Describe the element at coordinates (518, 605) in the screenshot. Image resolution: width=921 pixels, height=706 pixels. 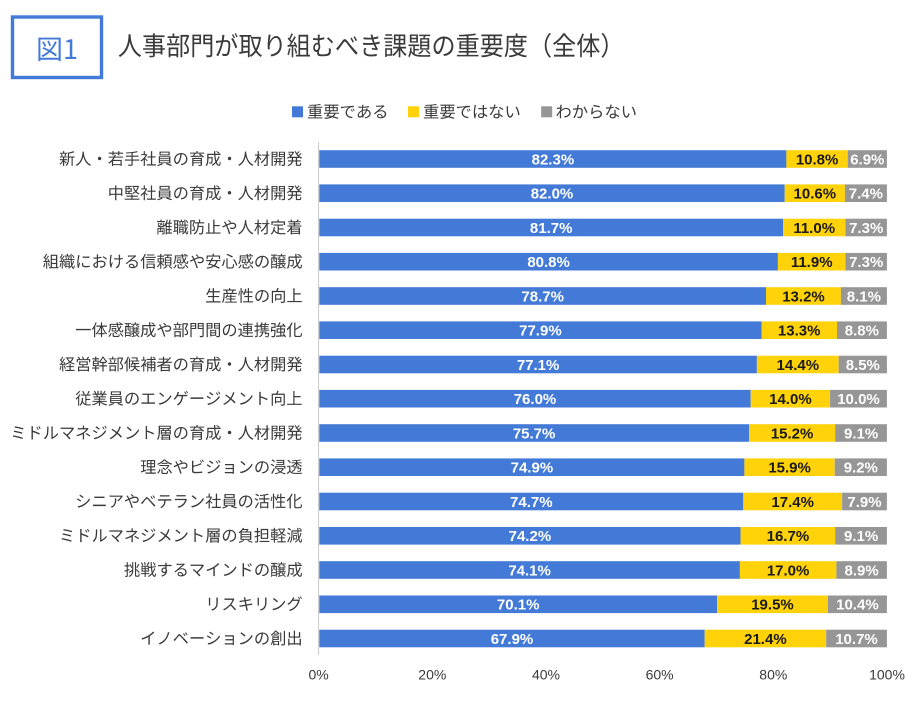
I see `svg-text: 70.1%` at that location.